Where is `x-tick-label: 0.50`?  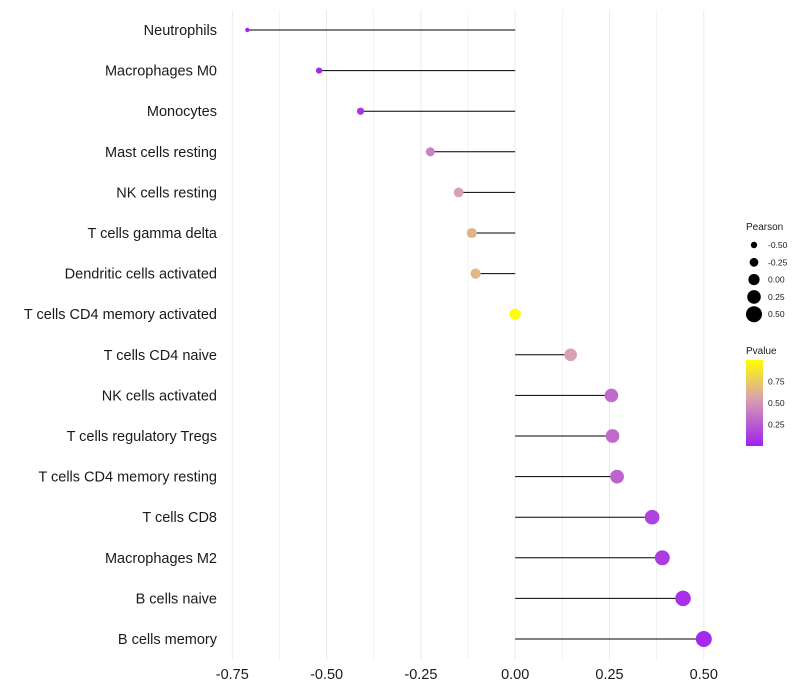 x-tick-label: 0.50 is located at coordinates (704, 675).